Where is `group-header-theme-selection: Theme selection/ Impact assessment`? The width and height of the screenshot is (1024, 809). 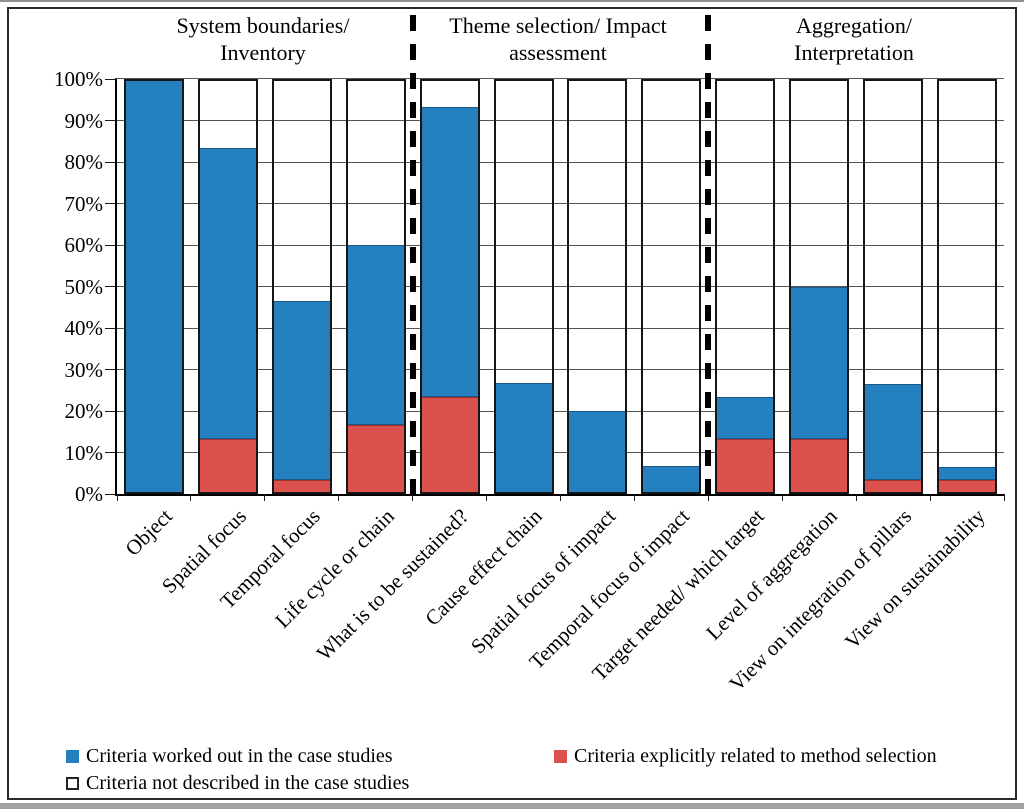
group-header-theme-selection: Theme selection/ Impact assessment is located at coordinates (558, 39).